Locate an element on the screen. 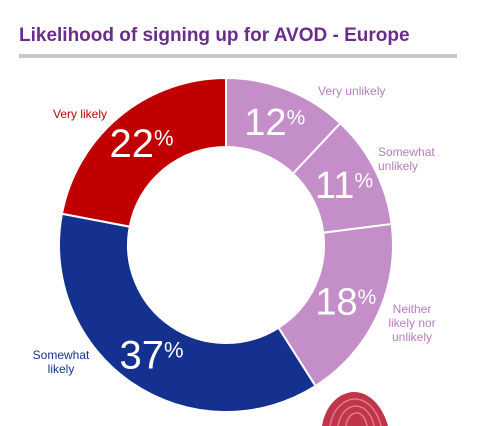  category-label-neither-likely-nor-unlikely: Neither likely nor unlikely is located at coordinates (411, 323).